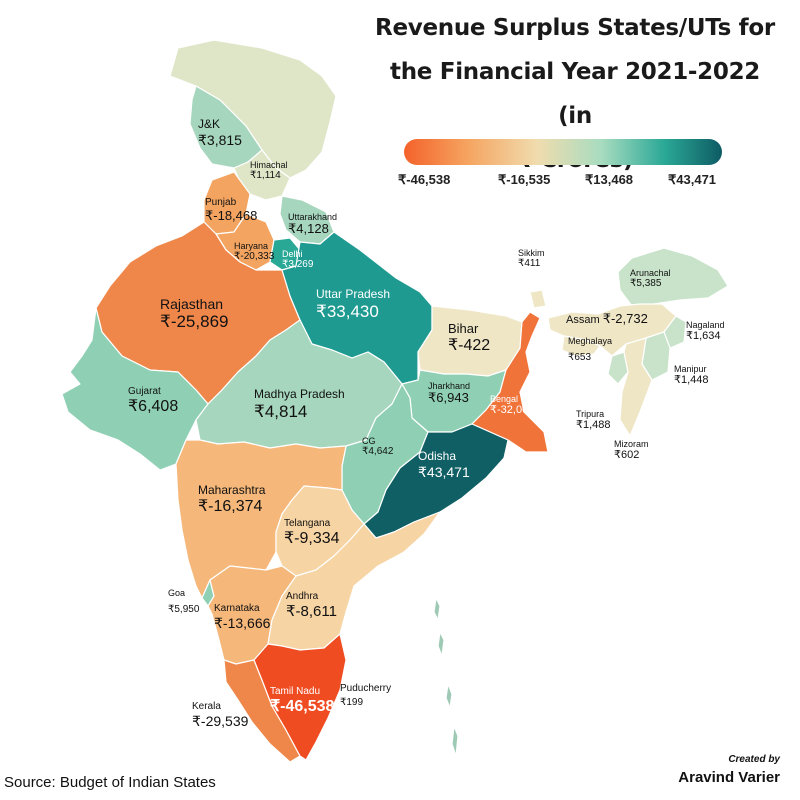  I want to click on label-nagaland: Nagaland ₹1,634, so click(705, 331).